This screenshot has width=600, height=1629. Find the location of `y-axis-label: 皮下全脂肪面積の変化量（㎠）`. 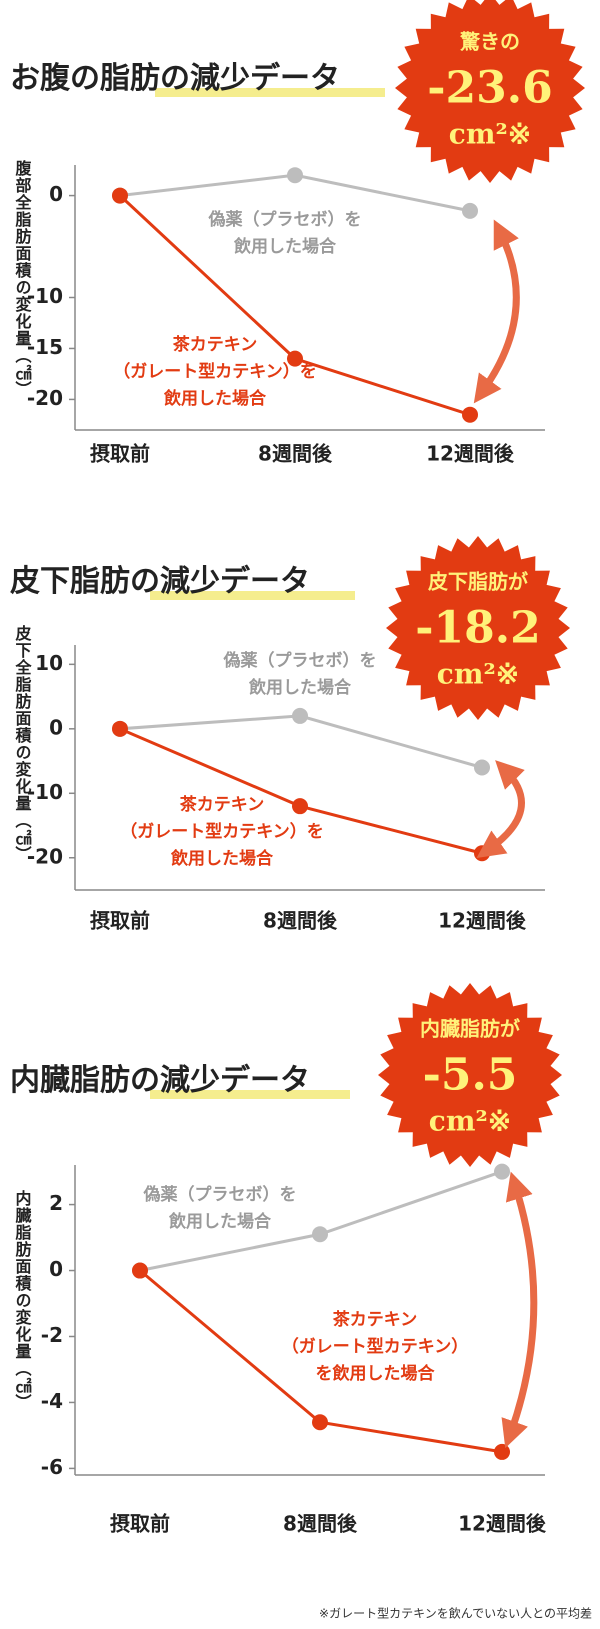

y-axis-label: 皮下全脂肪面積の変化量（㎠） is located at coordinates (23, 743).